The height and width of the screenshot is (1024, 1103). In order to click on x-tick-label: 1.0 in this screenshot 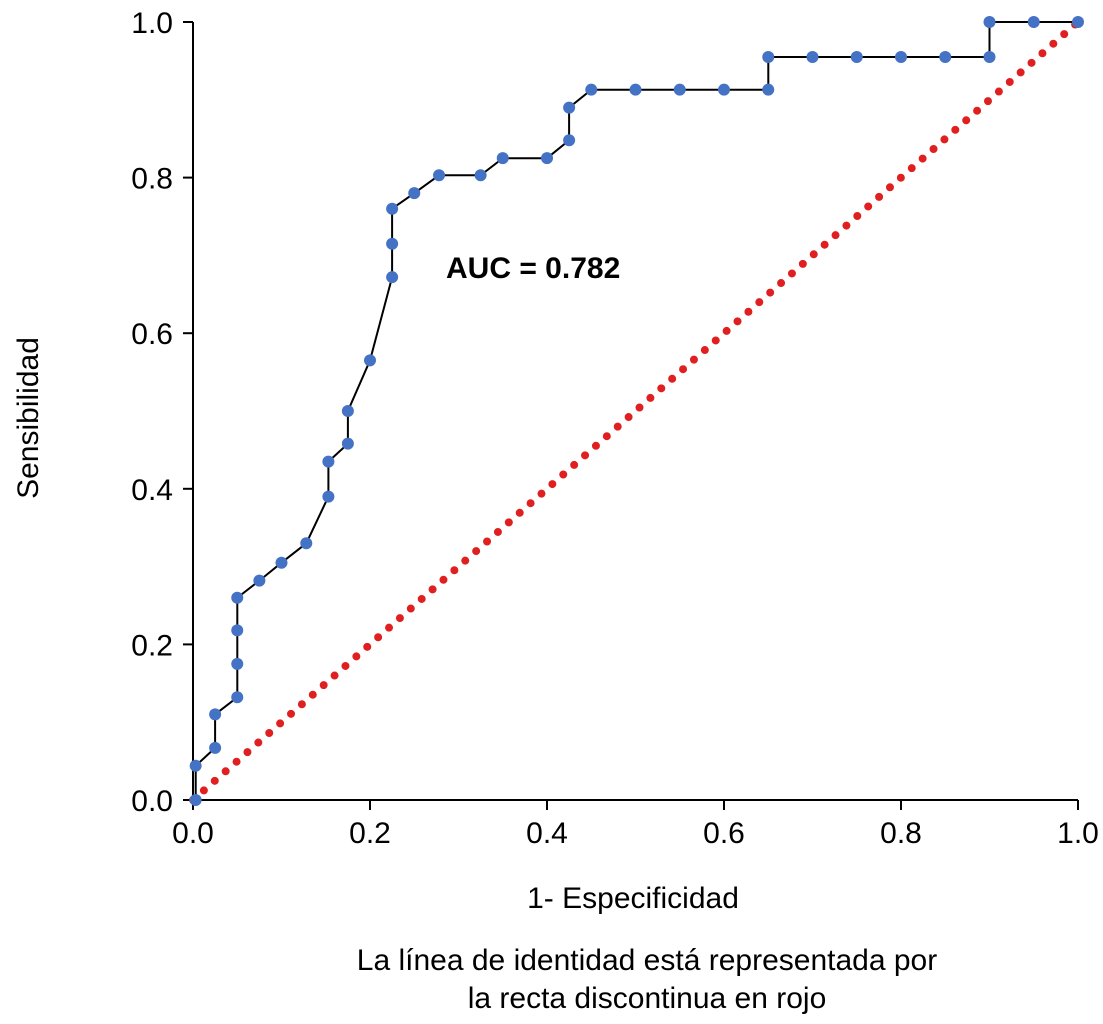, I will do `click(1078, 833)`.